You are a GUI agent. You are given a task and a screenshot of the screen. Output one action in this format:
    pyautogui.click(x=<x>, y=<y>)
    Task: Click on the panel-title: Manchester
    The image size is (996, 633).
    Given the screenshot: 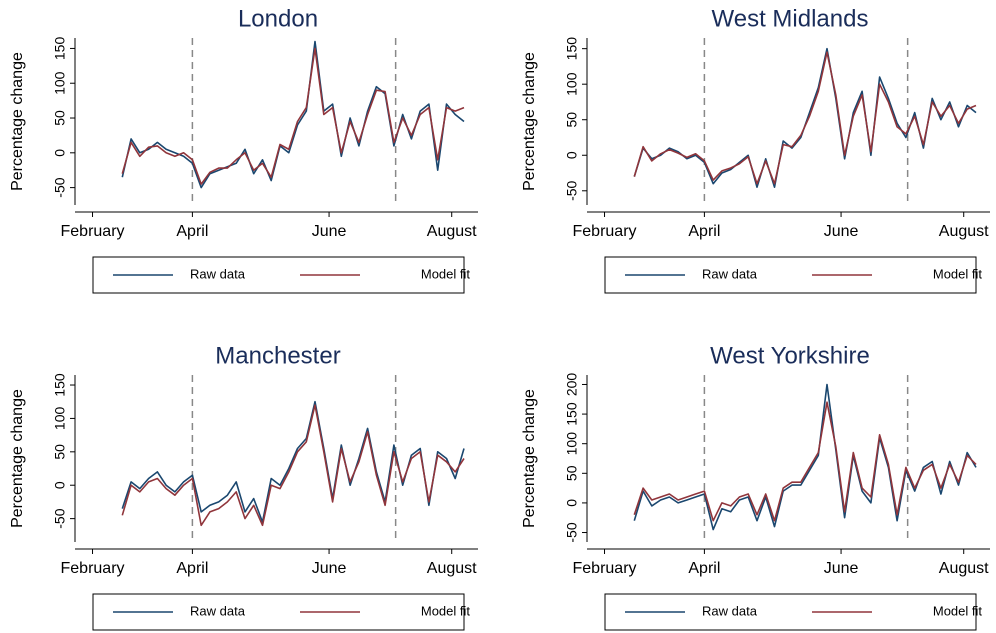 What is the action you would take?
    pyautogui.click(x=277, y=355)
    